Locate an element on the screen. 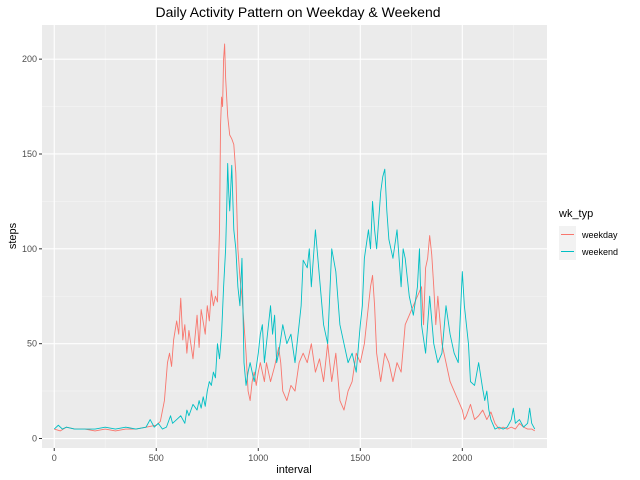  legend-label-weekend: weekend is located at coordinates (599, 252).